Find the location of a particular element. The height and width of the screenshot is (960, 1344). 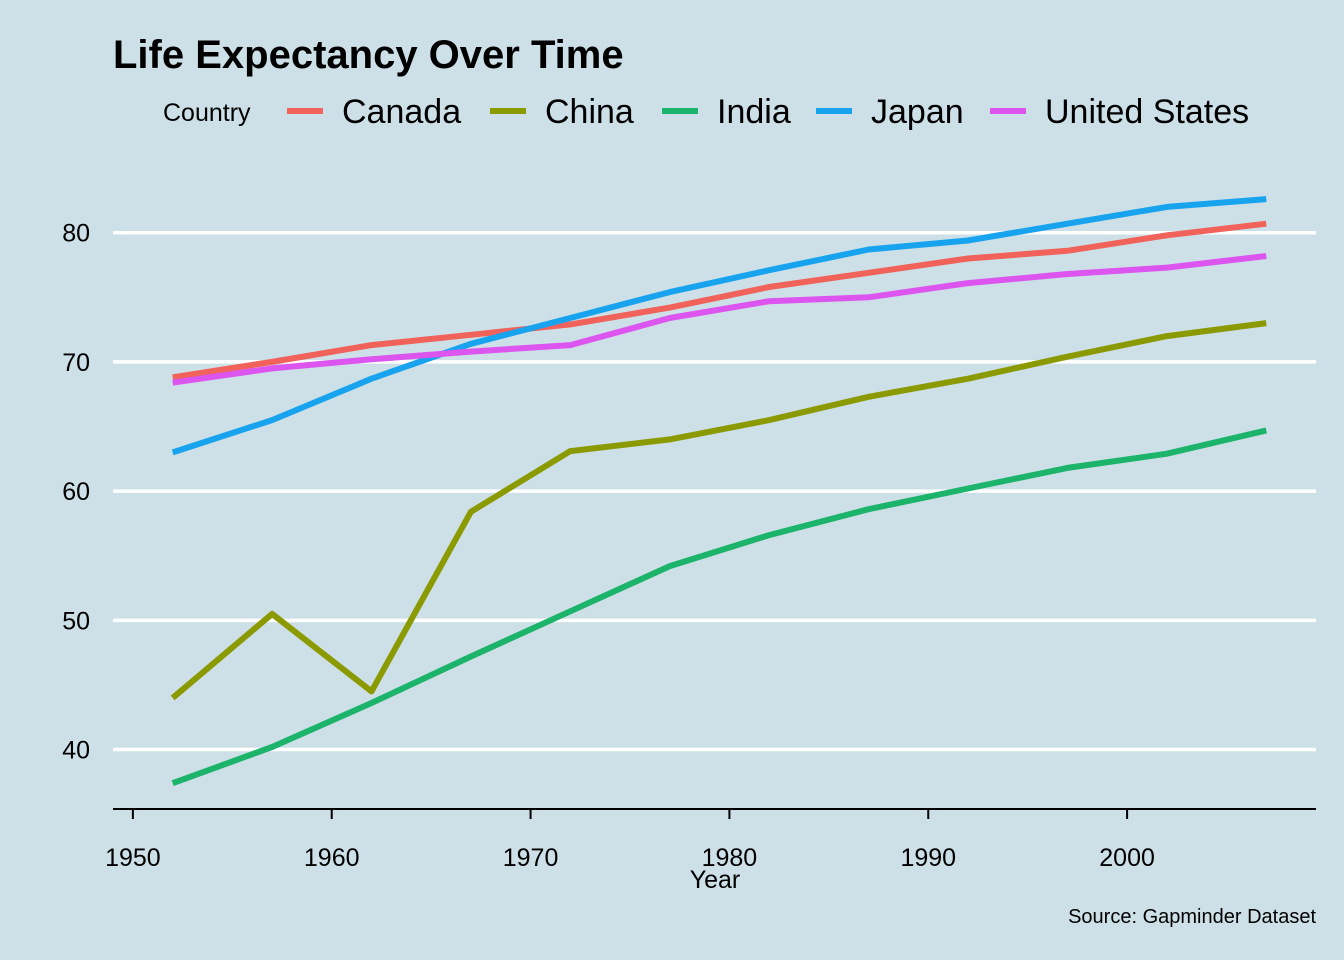

x-tick-label: 1960 is located at coordinates (332, 858).